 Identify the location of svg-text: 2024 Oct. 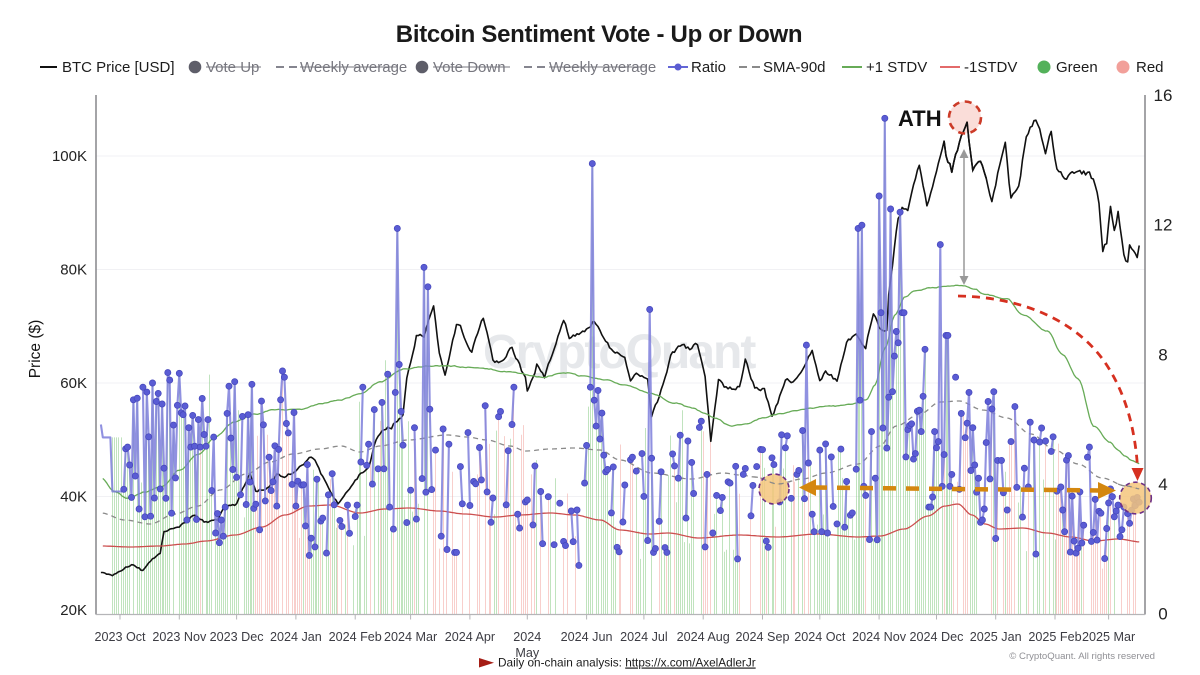
(820, 637).